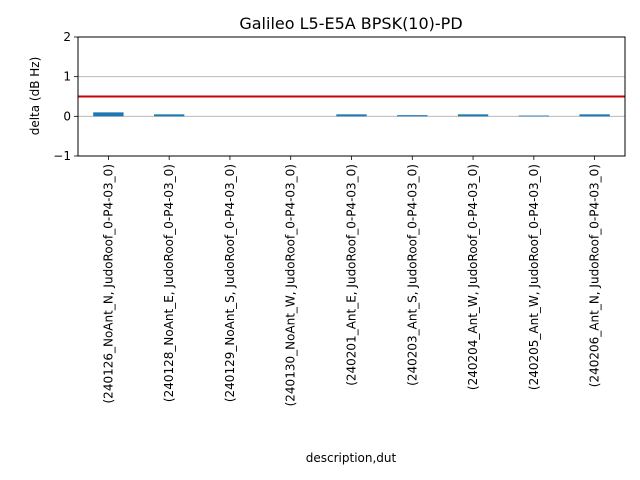 The height and width of the screenshot is (480, 640). I want to click on x-axis-label: description,dut, so click(351, 458).